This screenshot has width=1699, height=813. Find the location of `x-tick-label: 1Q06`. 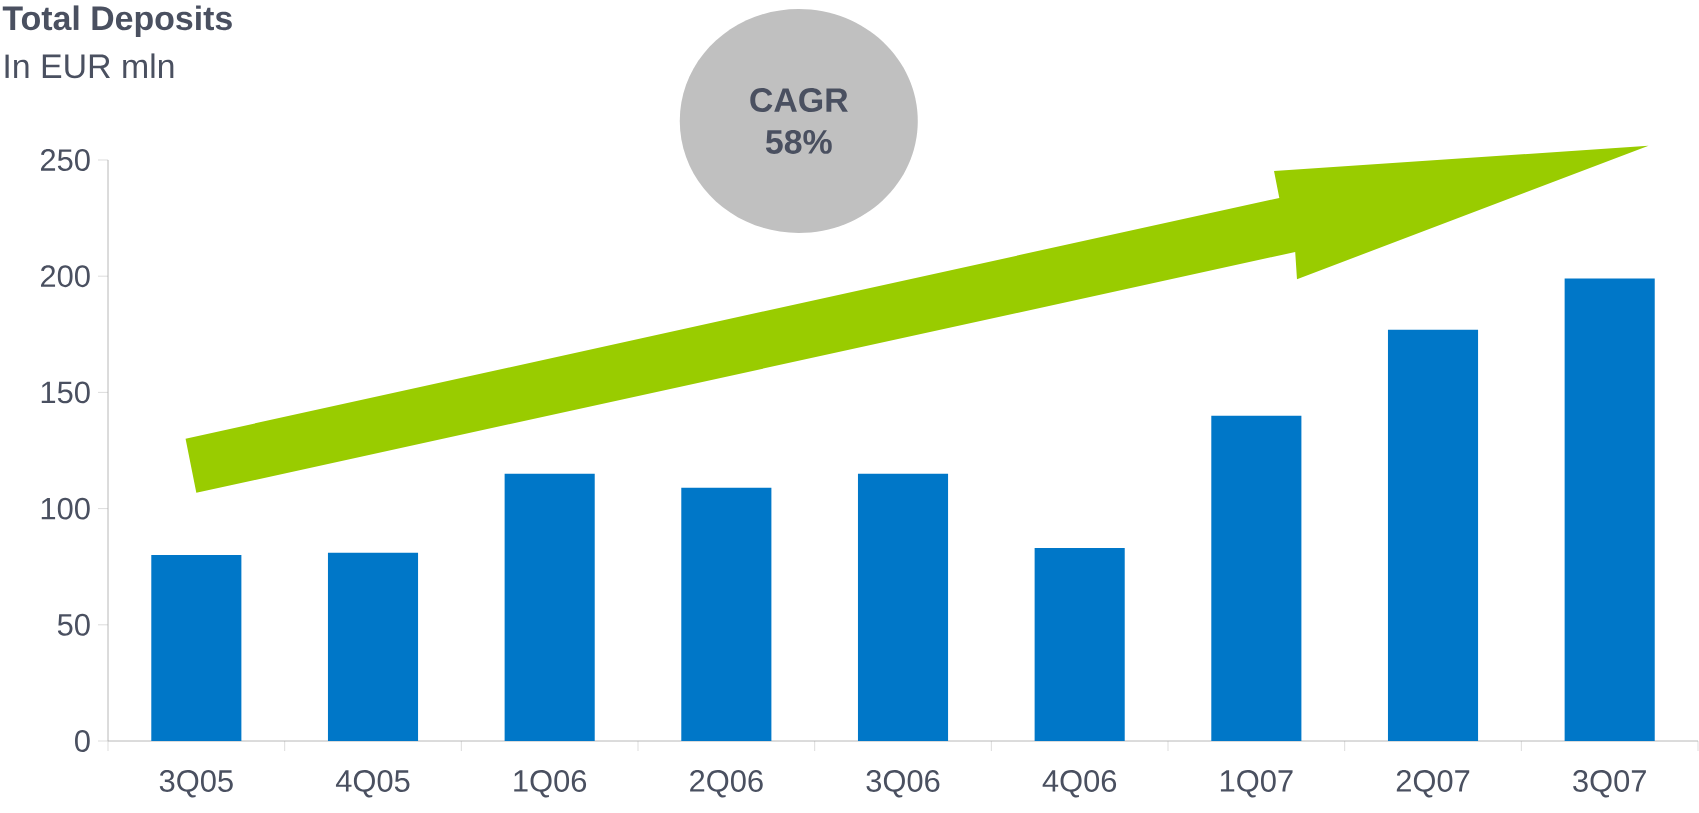

x-tick-label: 1Q06 is located at coordinates (550, 784).